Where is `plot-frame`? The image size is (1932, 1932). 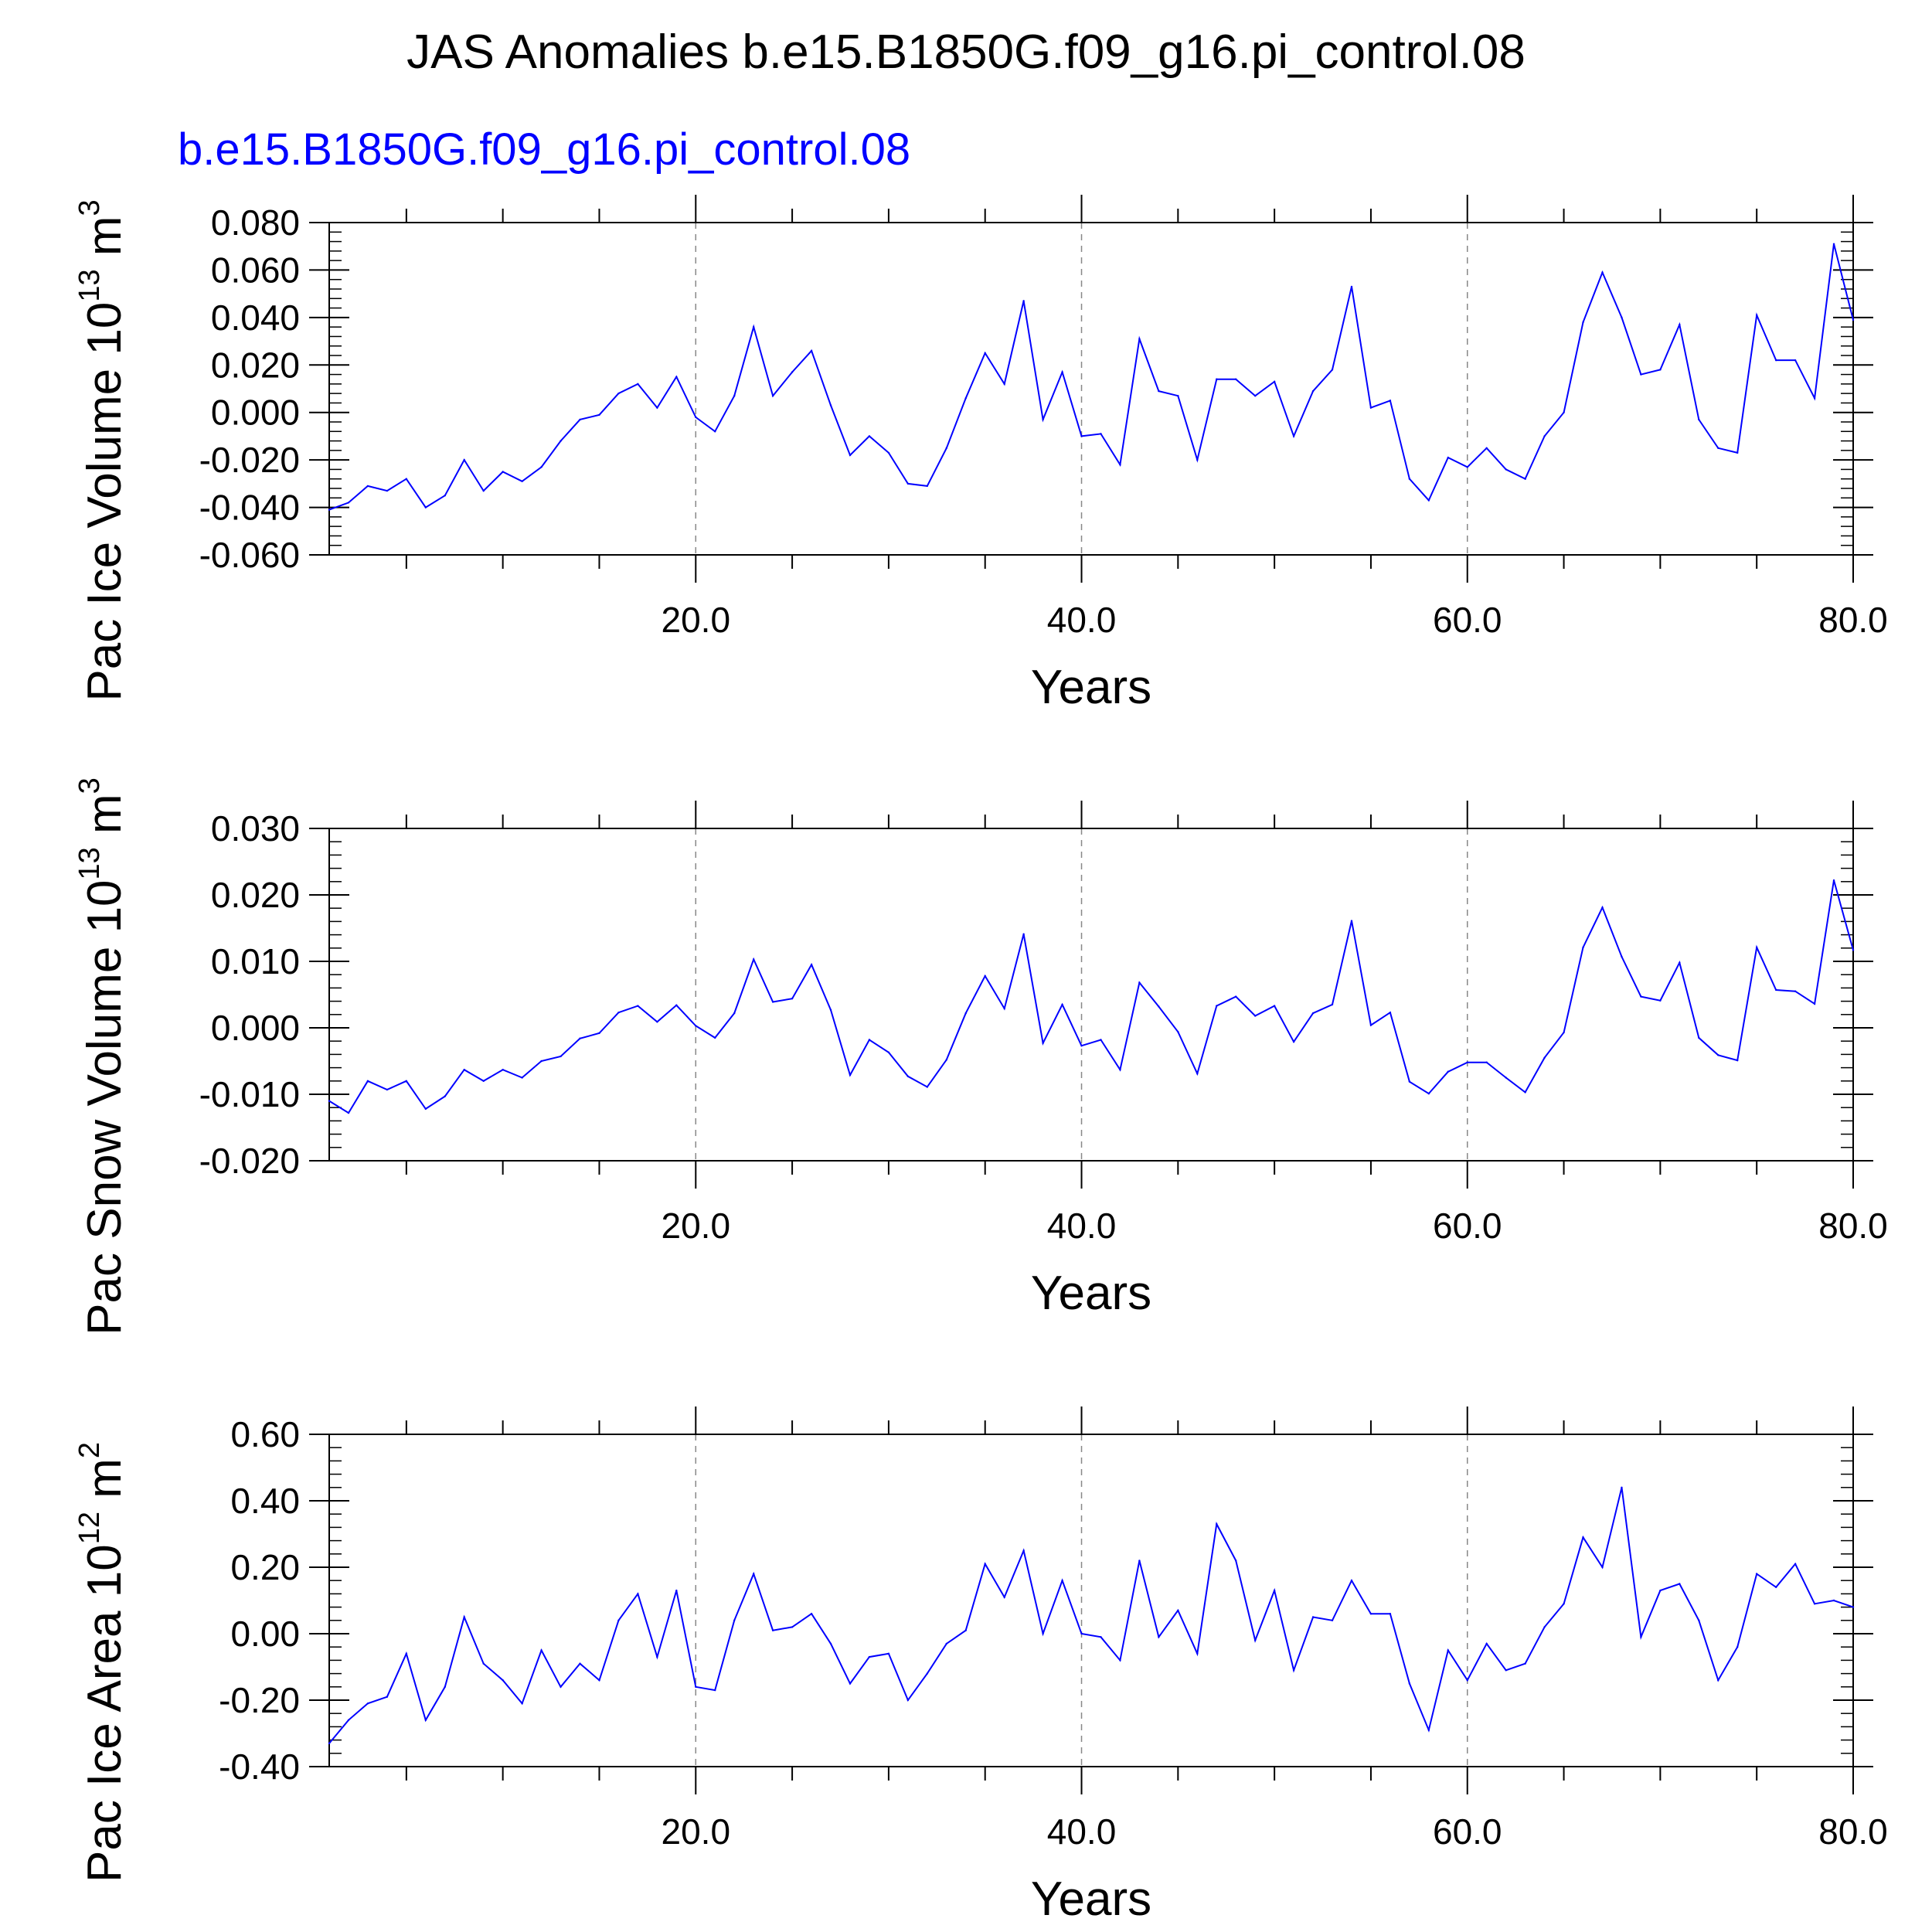 plot-frame is located at coordinates (1091, 995).